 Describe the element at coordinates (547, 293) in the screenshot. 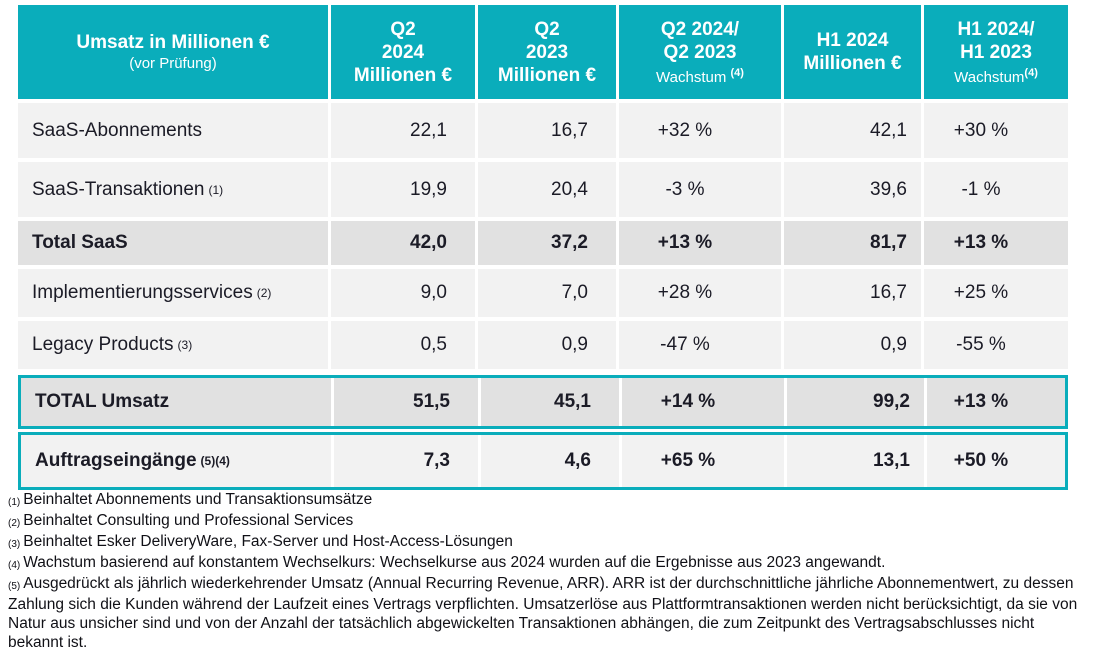

I see `cell-q2-2023: 7,0` at that location.